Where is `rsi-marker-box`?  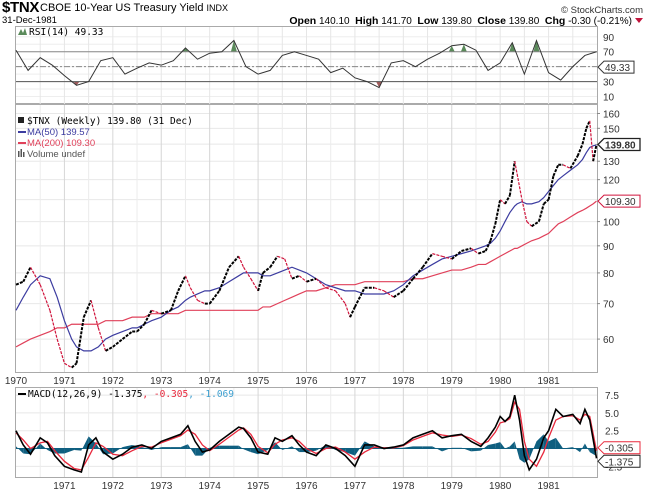 rsi-marker-box is located at coordinates (616, 67).